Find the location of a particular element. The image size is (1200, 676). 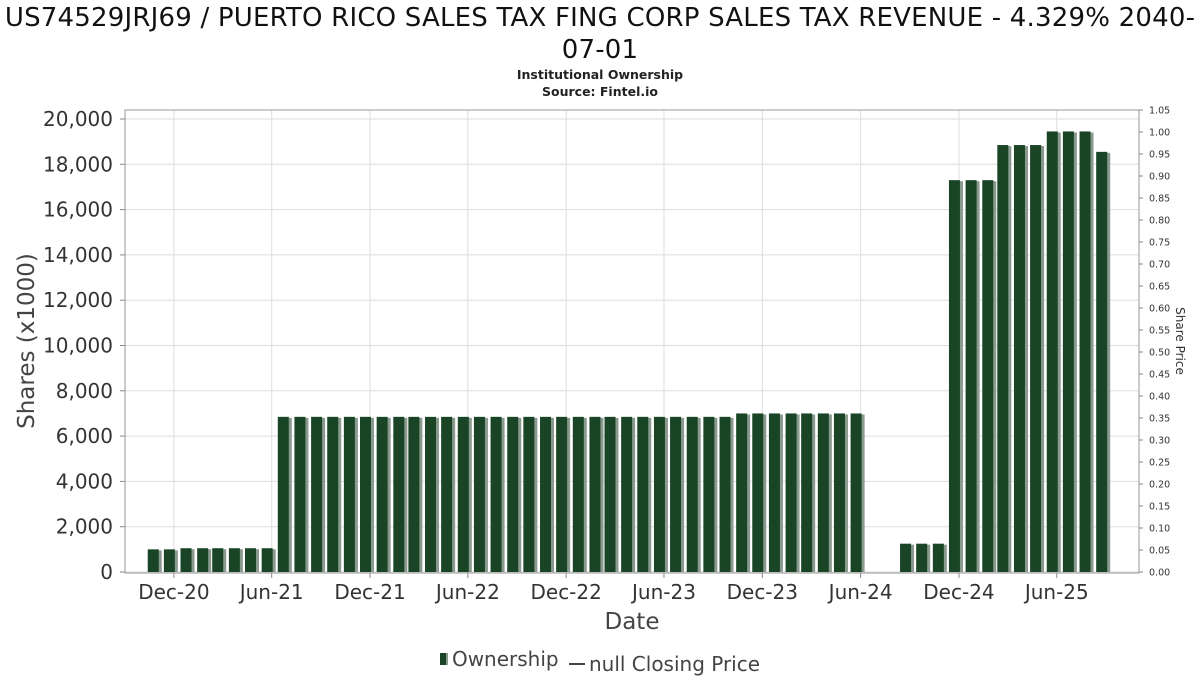

y2-tick-label: 0.85 is located at coordinates (1159, 199).